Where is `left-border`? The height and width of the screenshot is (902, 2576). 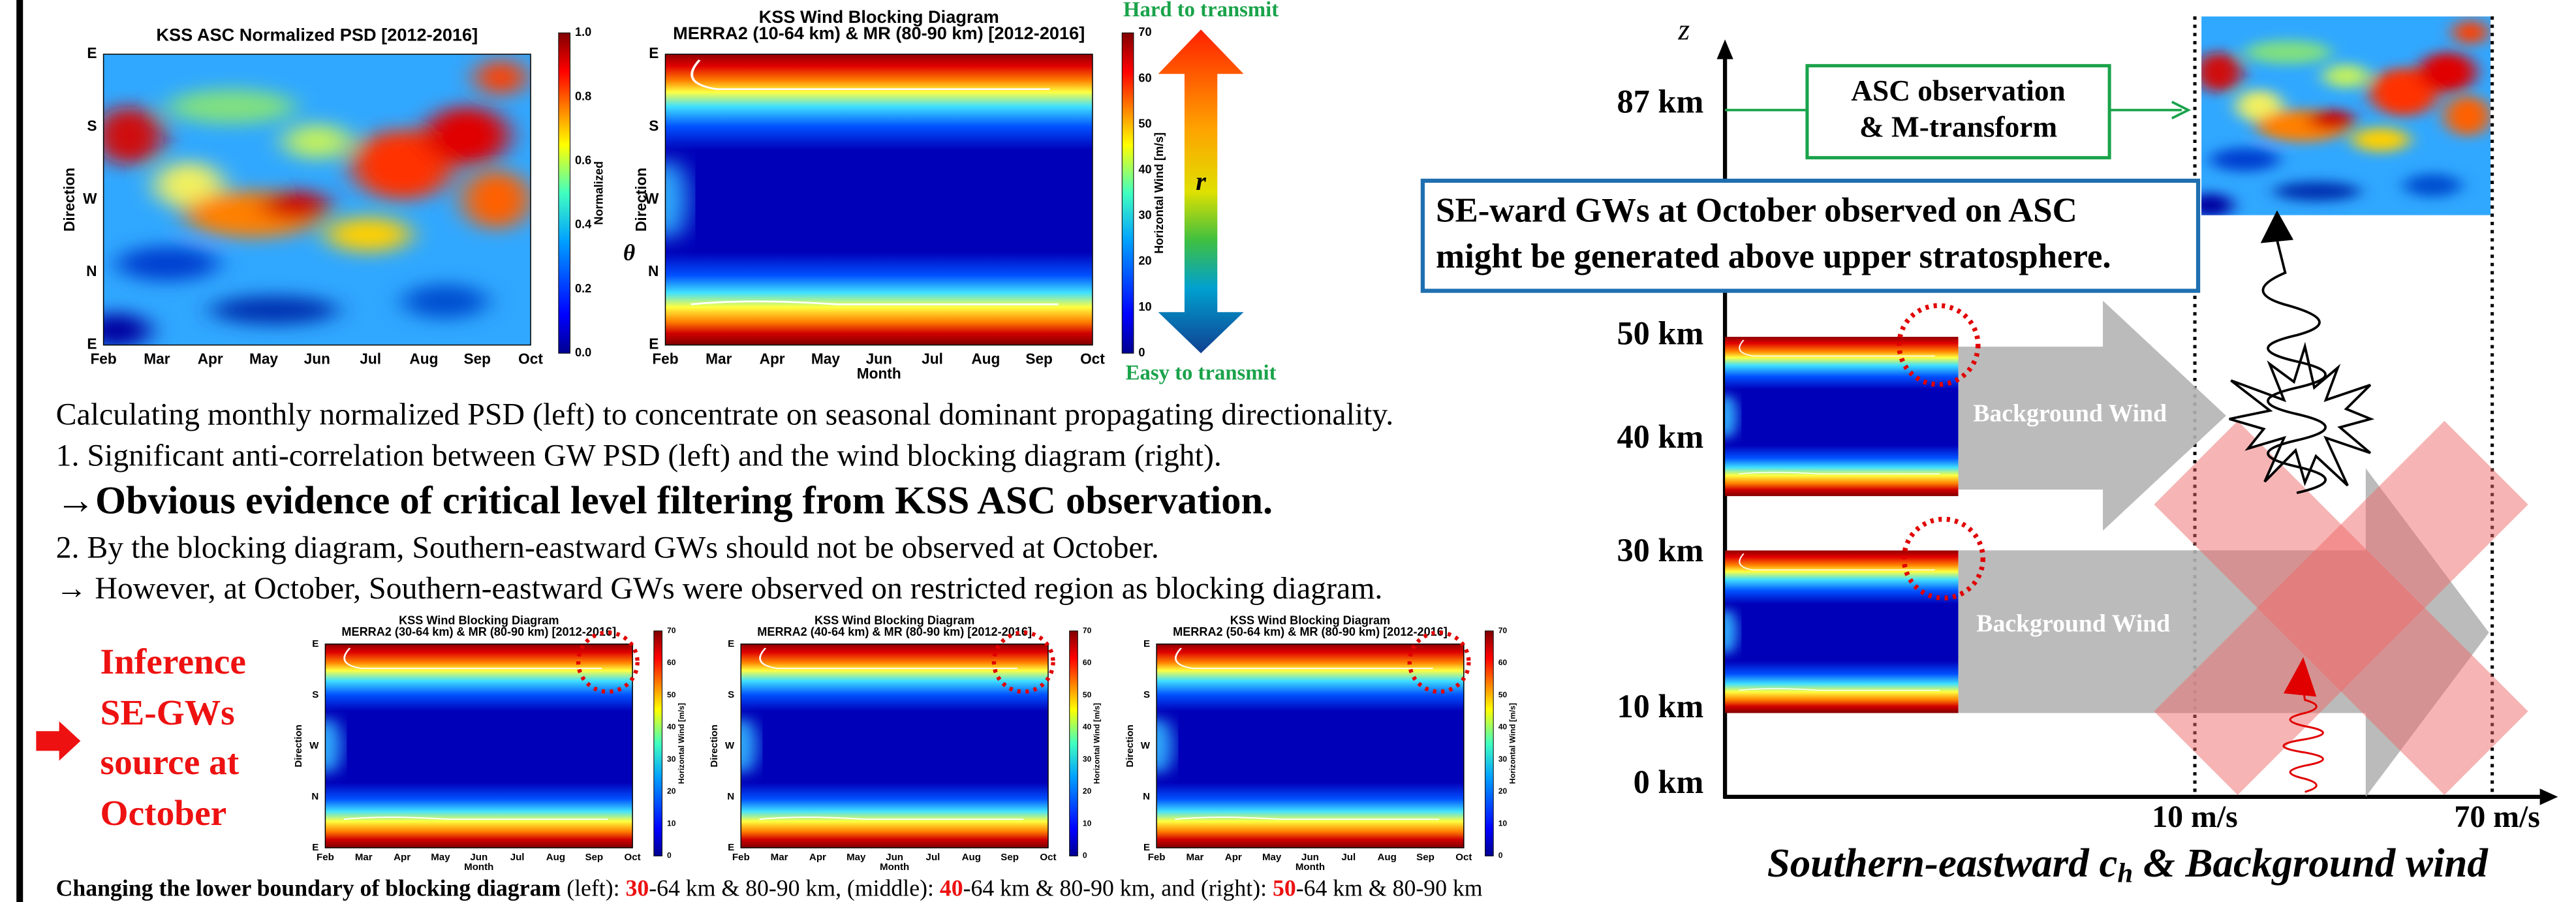 left-border is located at coordinates (19, 451).